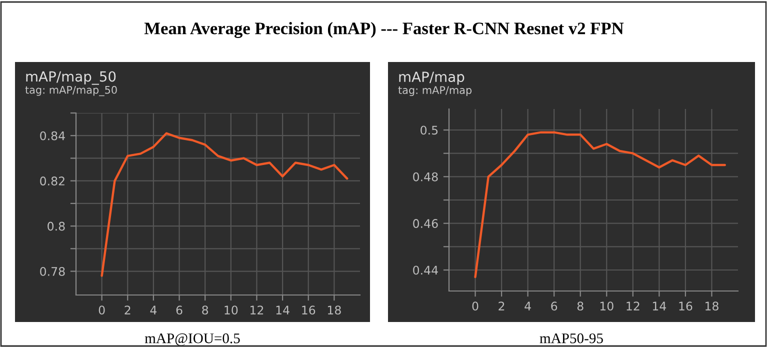 The height and width of the screenshot is (347, 768). I want to click on y-tick-label: 0.82, so click(52, 181).